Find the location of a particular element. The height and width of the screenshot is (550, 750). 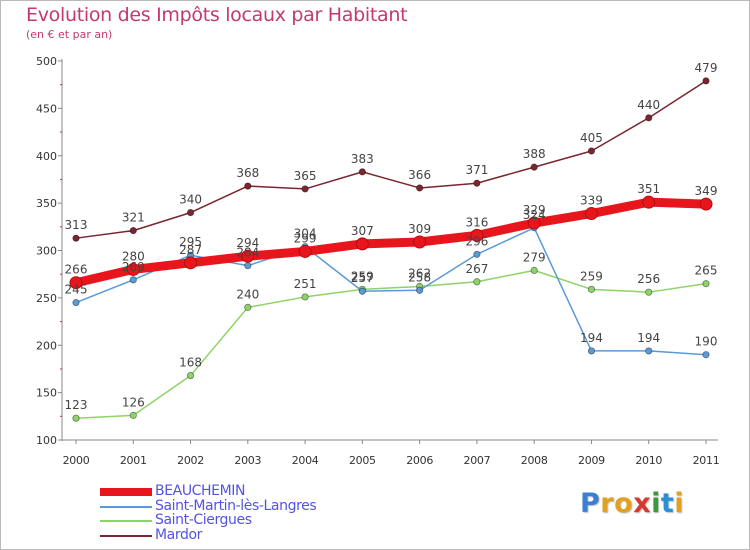

data-label: 313 is located at coordinates (76, 225).